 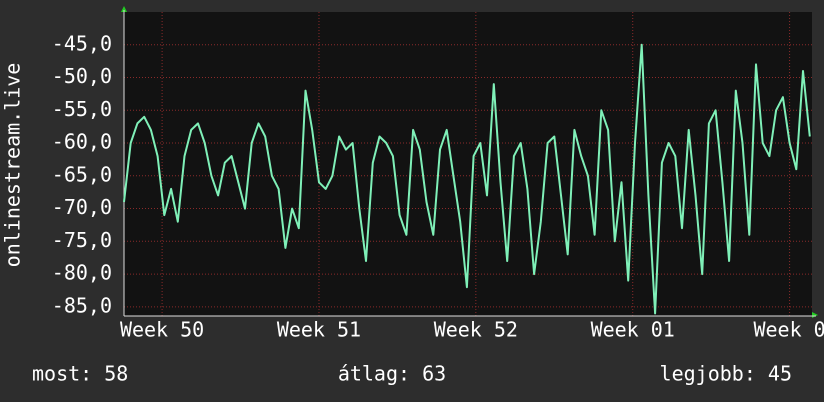 I want to click on stat-best: legjobb: 45, so click(x=726, y=374).